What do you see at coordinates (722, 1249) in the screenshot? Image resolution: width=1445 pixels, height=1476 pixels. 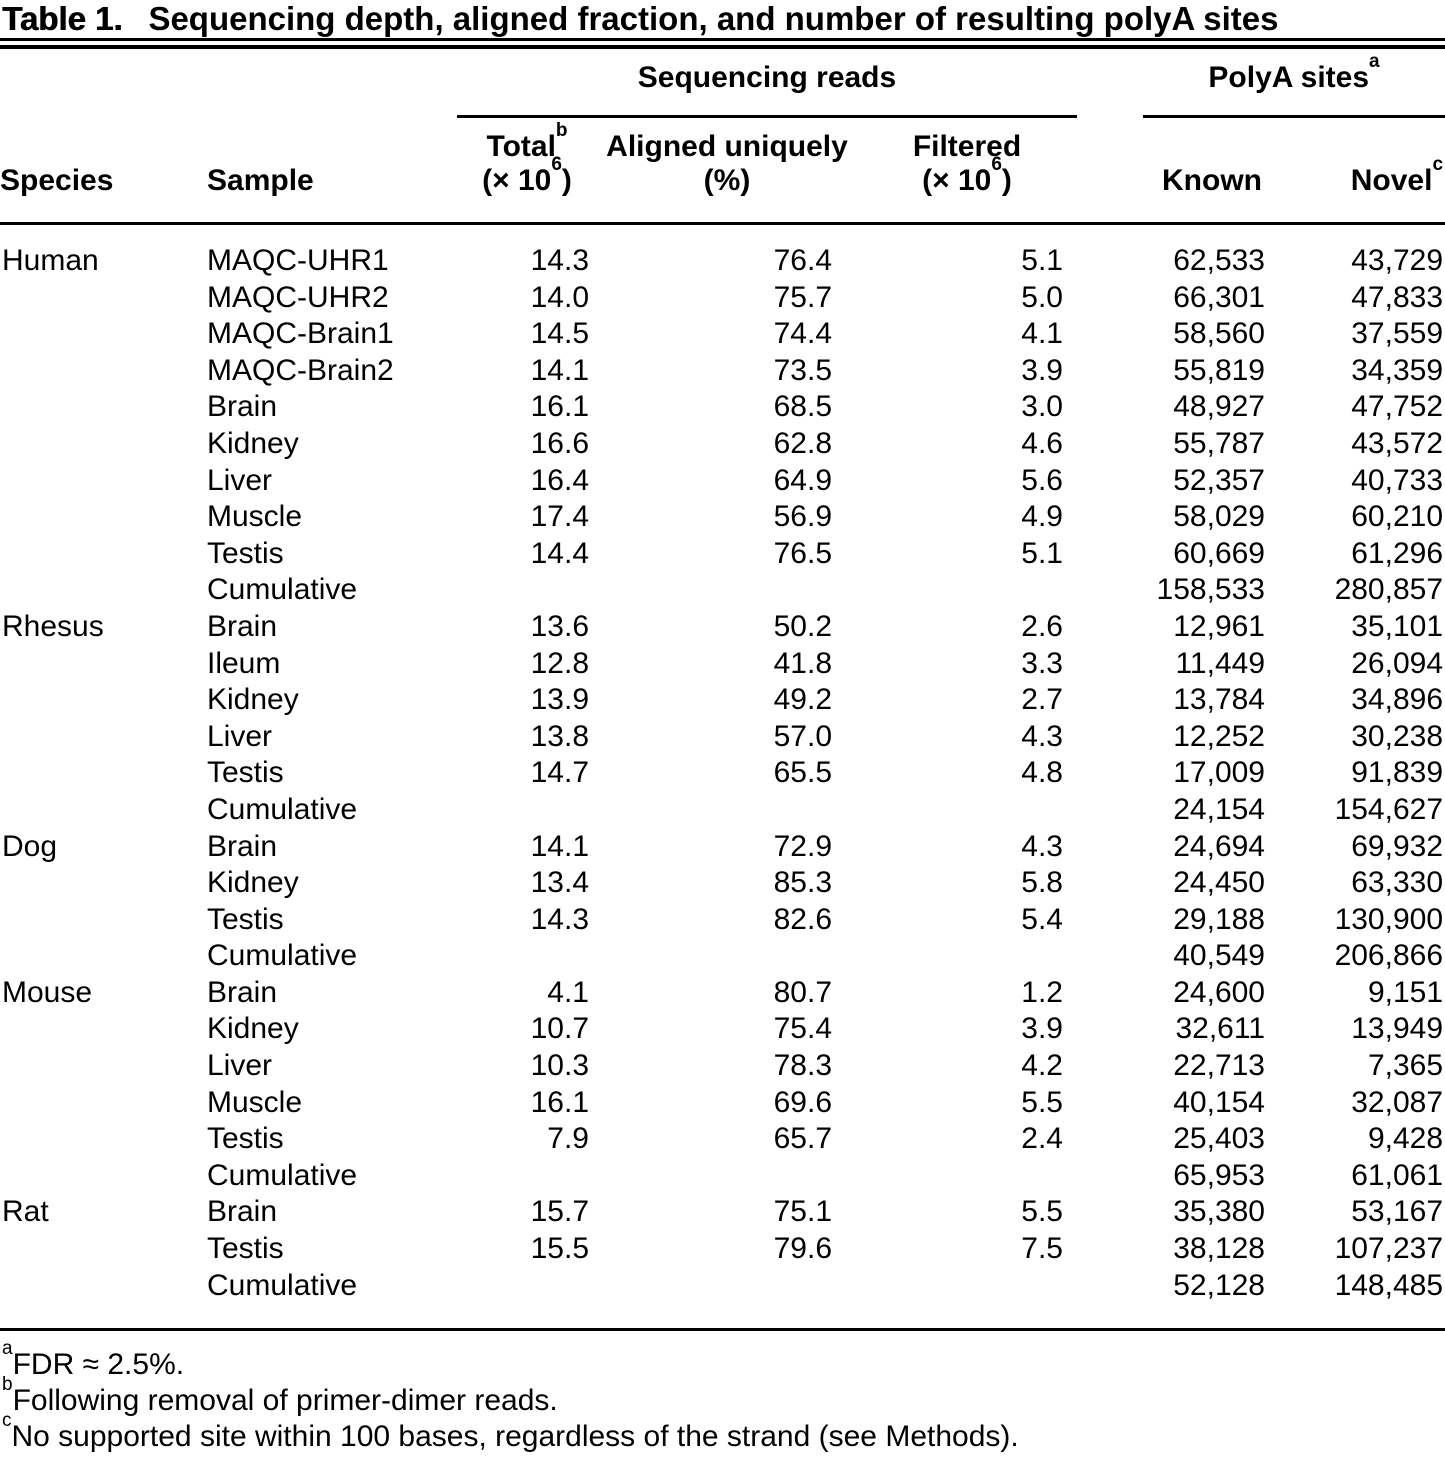 I see `table-row: Testis 15.5 79.6 7.5 38,128 107,237` at bounding box center [722, 1249].